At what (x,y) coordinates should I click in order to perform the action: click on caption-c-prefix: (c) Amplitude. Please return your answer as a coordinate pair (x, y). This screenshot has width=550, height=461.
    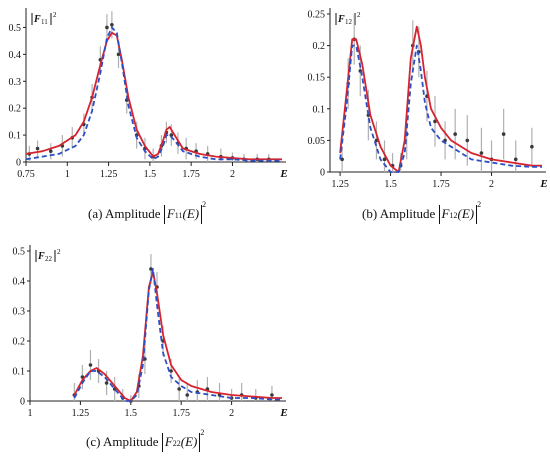
    Looking at the image, I should click on (122, 441).